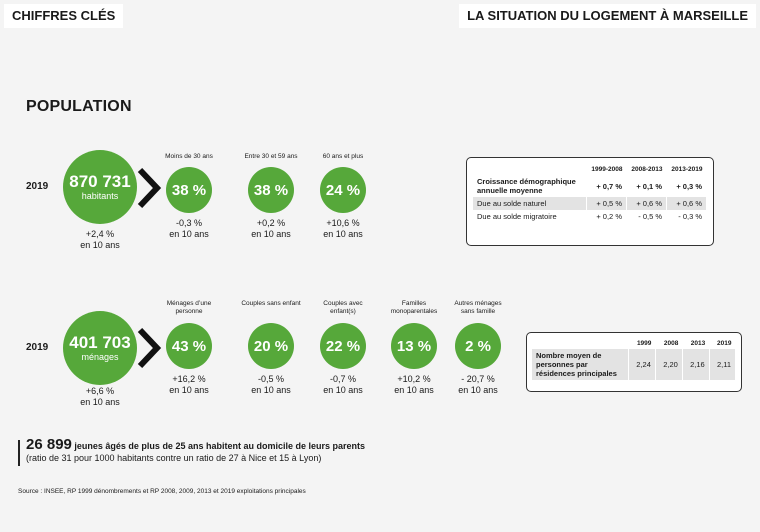 The width and height of the screenshot is (760, 532). Describe the element at coordinates (530, 169) in the screenshot. I see `growth-table-header` at that location.